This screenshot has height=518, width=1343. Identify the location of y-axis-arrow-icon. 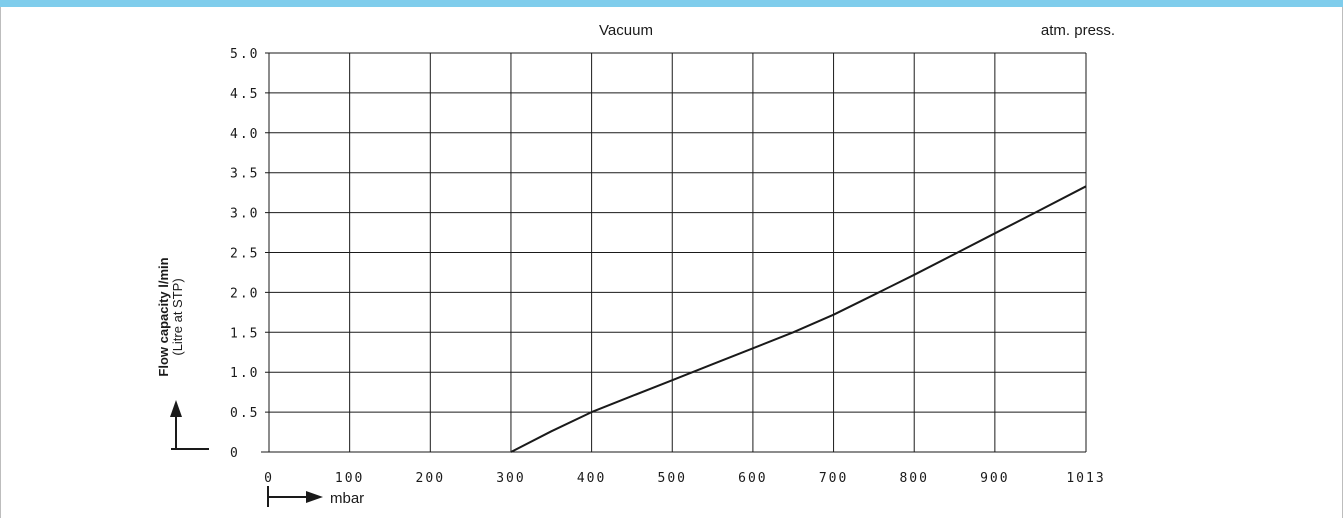
(189, 425).